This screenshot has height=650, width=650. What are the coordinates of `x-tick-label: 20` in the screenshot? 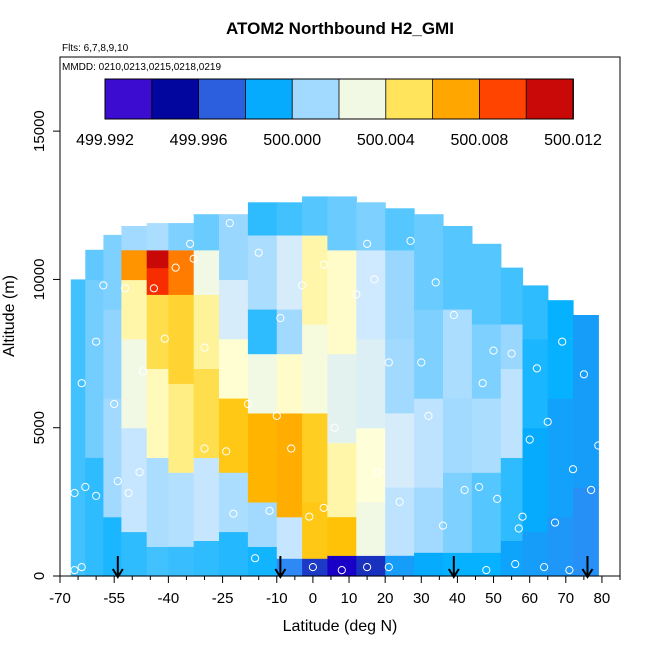 It's located at (385, 598).